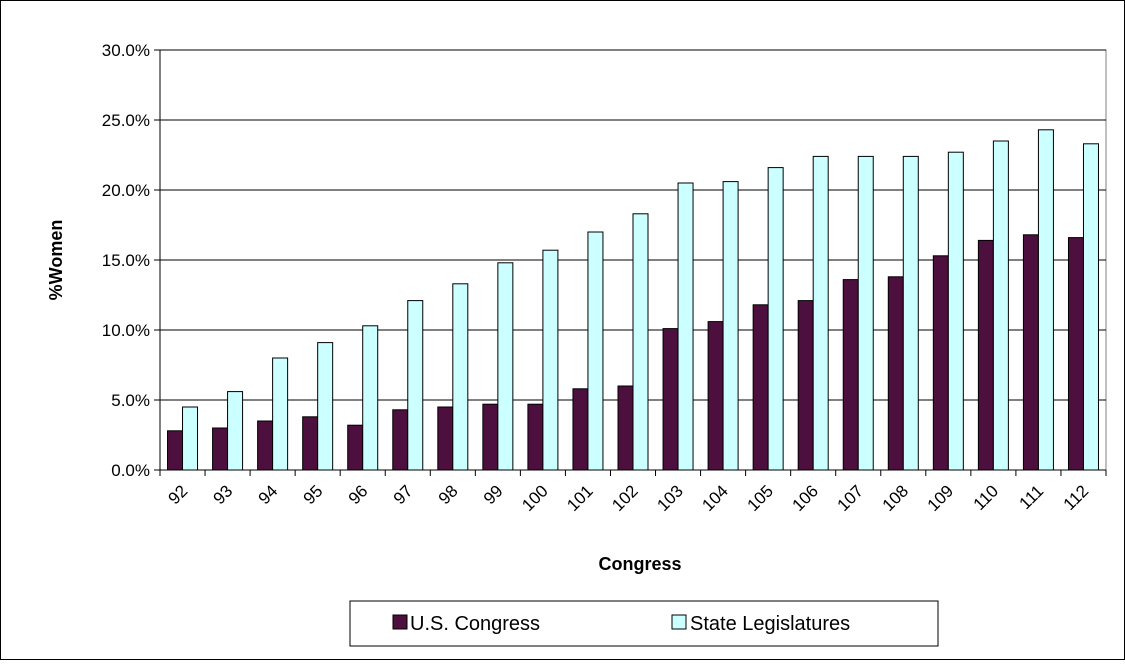  I want to click on y-tick-label: 10.0%, so click(126, 330).